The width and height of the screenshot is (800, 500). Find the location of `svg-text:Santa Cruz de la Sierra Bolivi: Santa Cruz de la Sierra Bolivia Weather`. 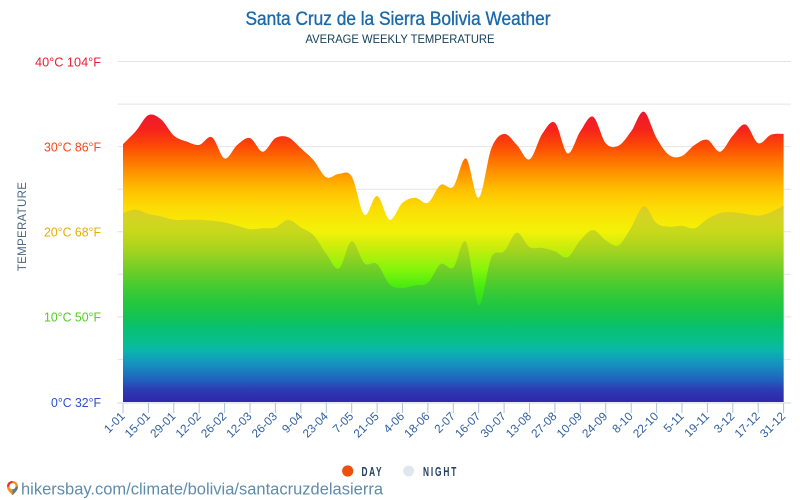

svg-text:Santa Cruz de la Sierra Bolivi: Santa Cruz de la Sierra Bolivia Weather is located at coordinates (399, 19).